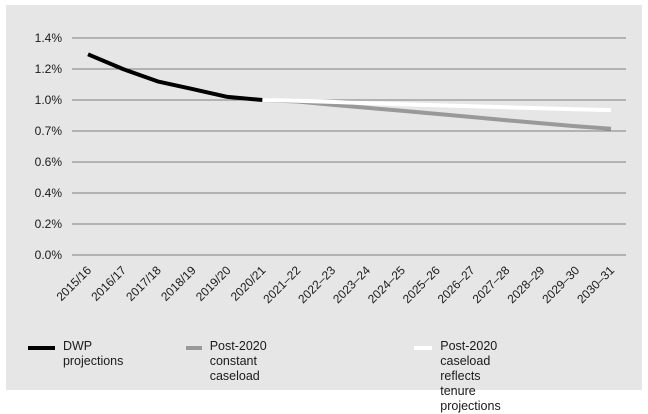  What do you see at coordinates (49, 224) in the screenshot?
I see `y-tick-label: 0.2%` at bounding box center [49, 224].